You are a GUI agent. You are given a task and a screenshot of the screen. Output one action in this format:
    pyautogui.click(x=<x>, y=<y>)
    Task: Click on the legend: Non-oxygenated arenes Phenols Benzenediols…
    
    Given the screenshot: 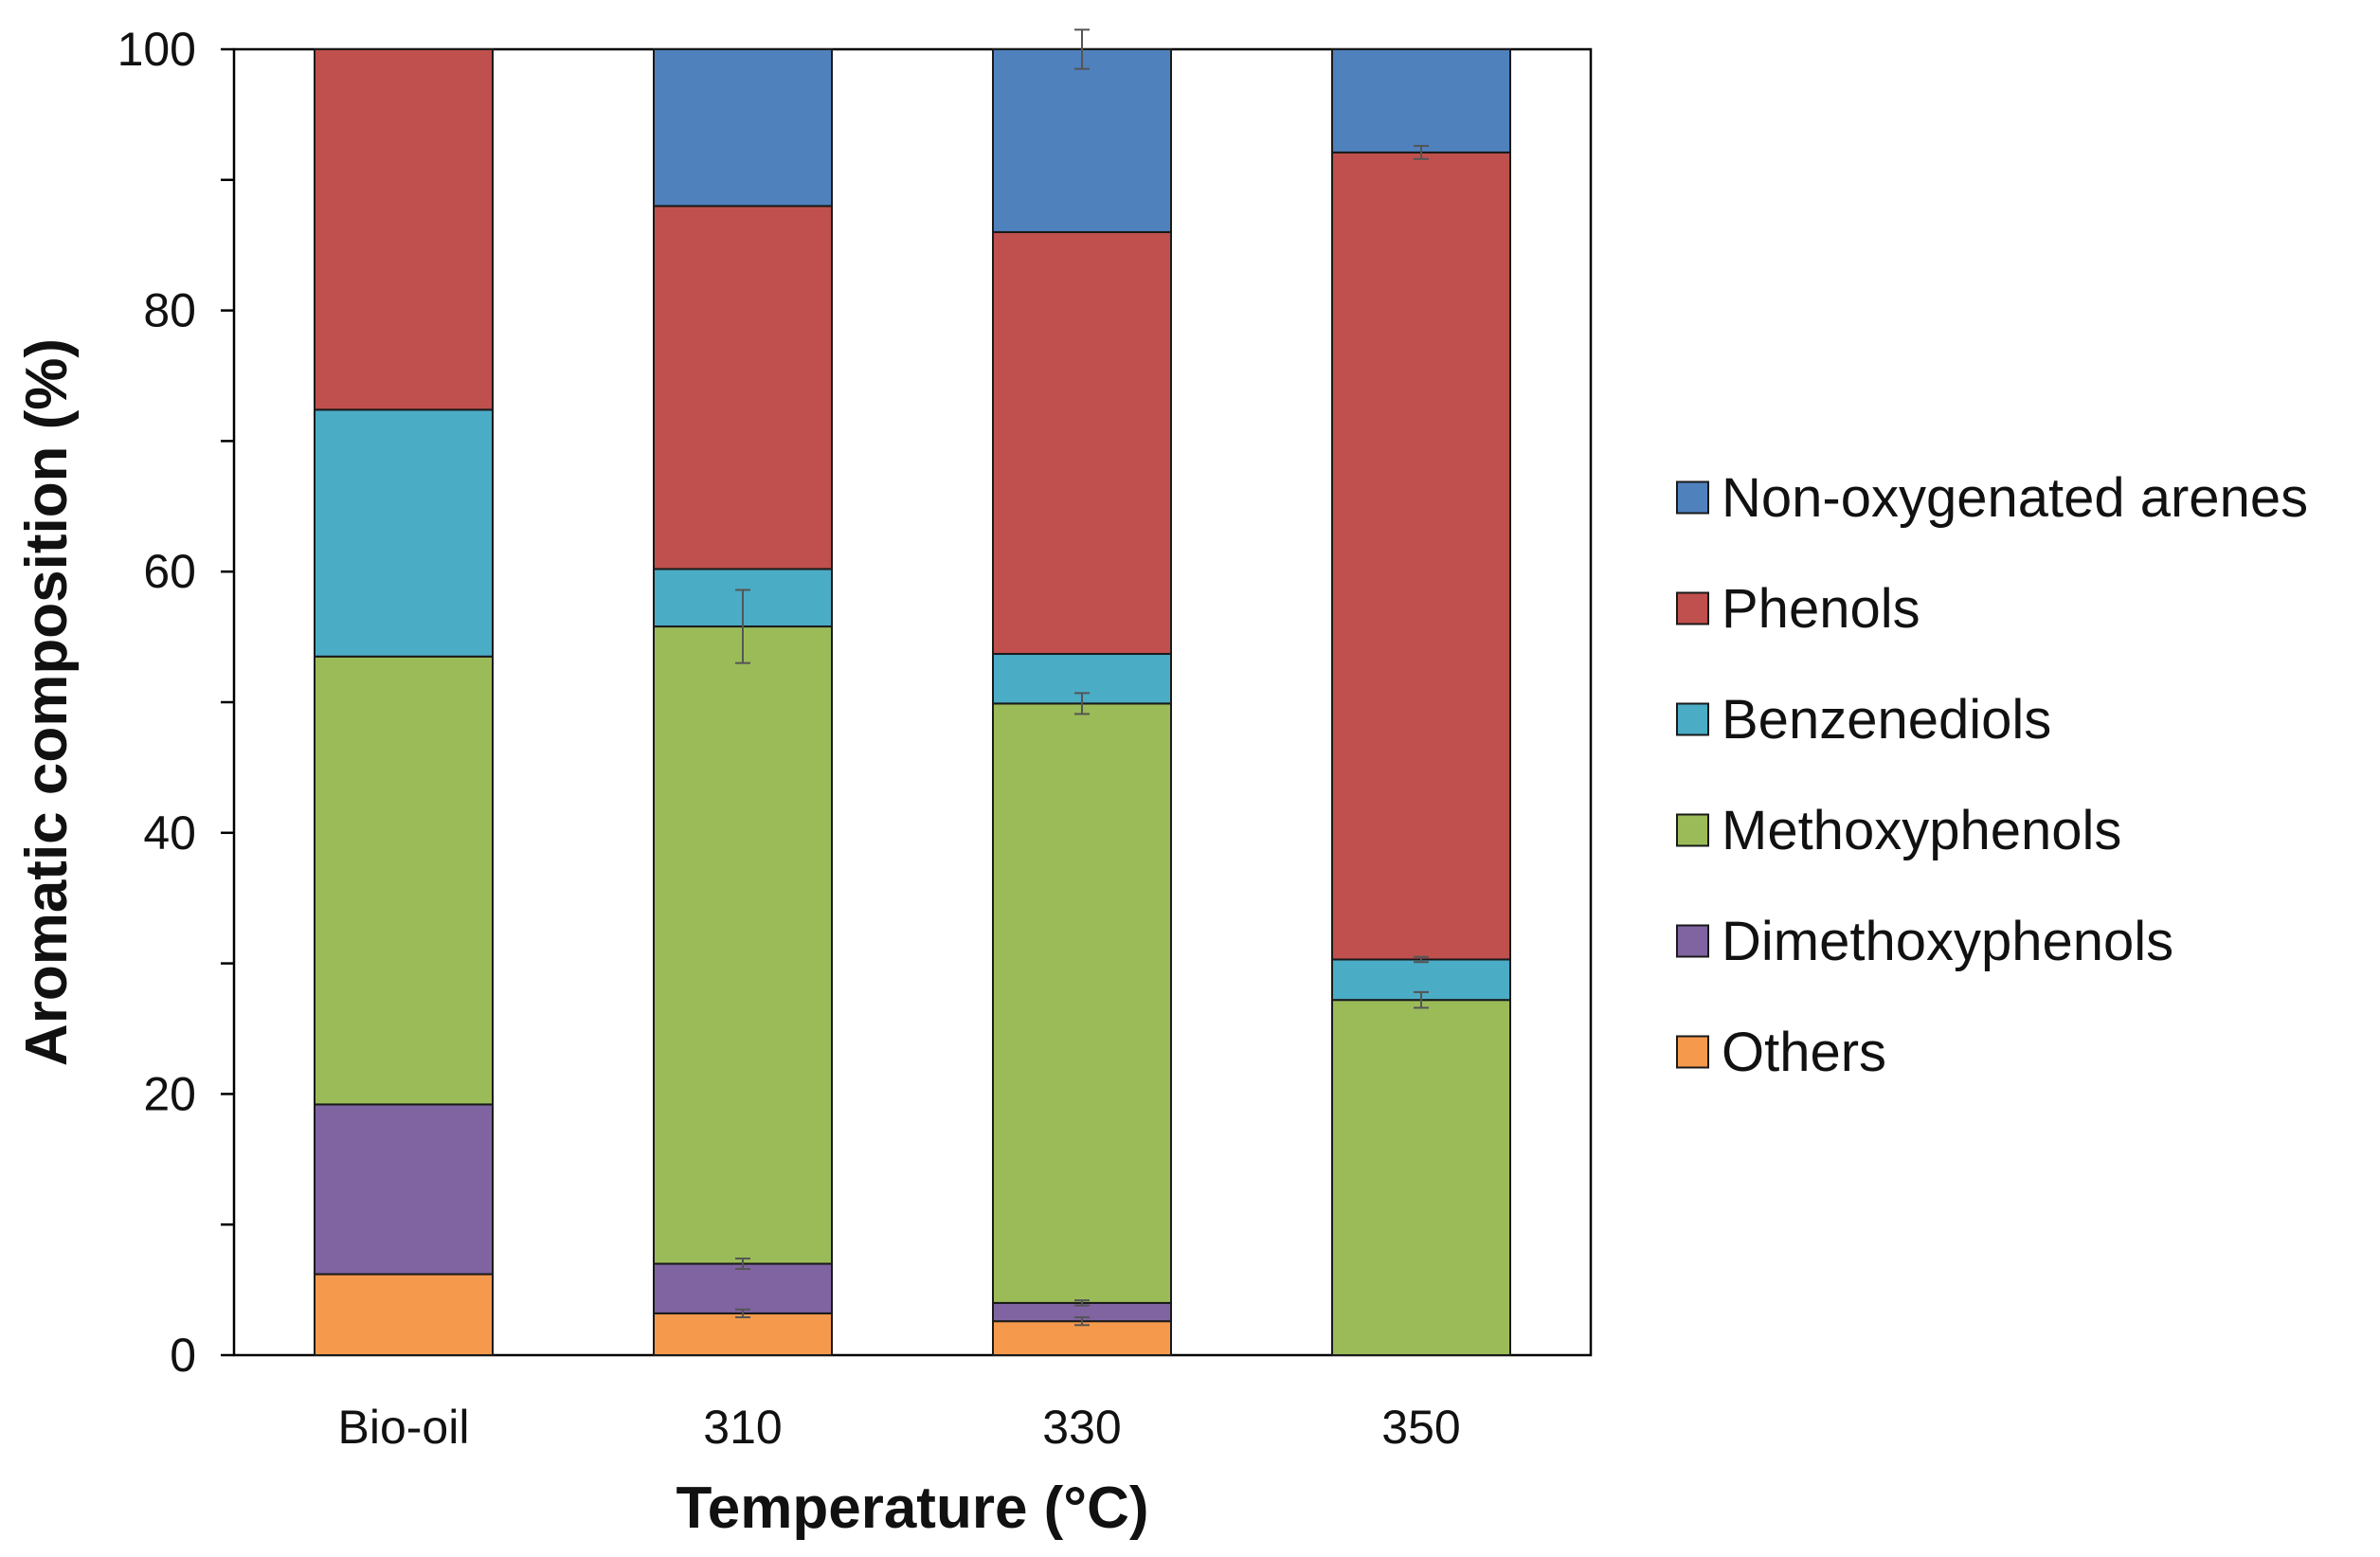 What is the action you would take?
    pyautogui.click(x=1992, y=775)
    